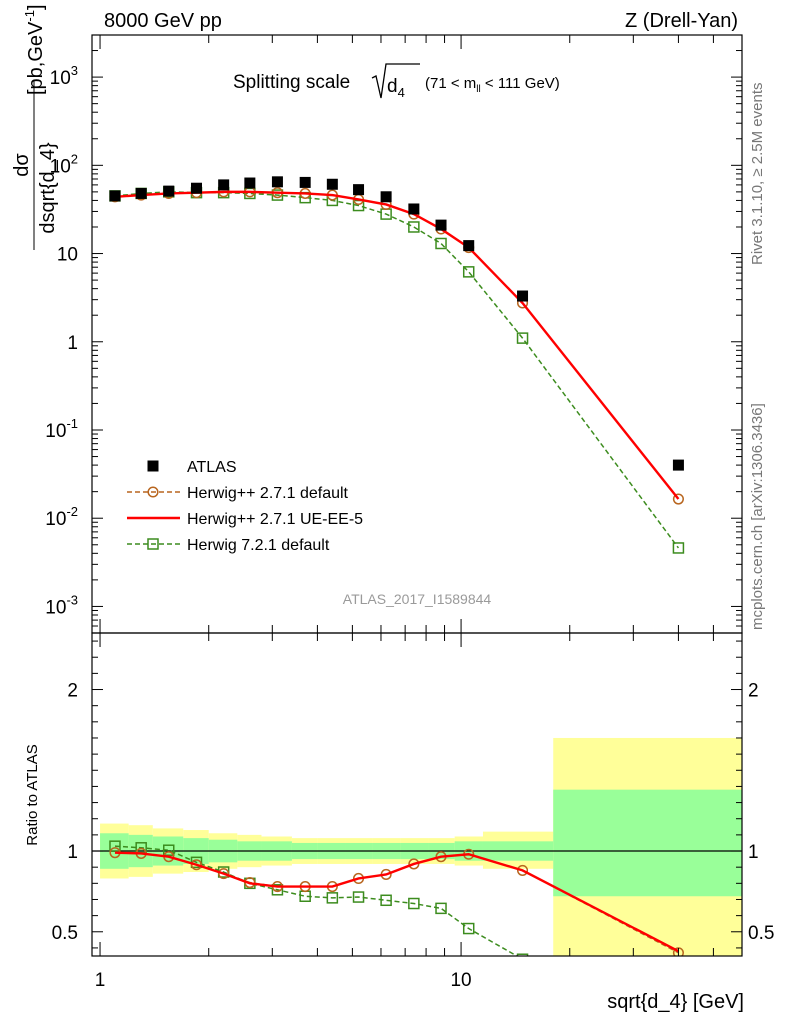 The width and height of the screenshot is (786, 1024). What do you see at coordinates (61, 429) in the screenshot?
I see `y-tick-label: 10⁻¹` at bounding box center [61, 429].